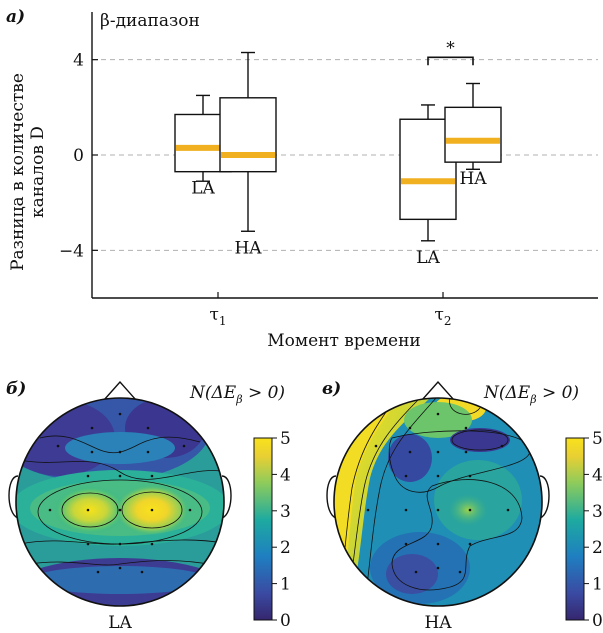 This screenshot has width=603, height=633. I want to click on colorbar-ticks-b: 5 4 3 2 1 0, so click(281, 530).